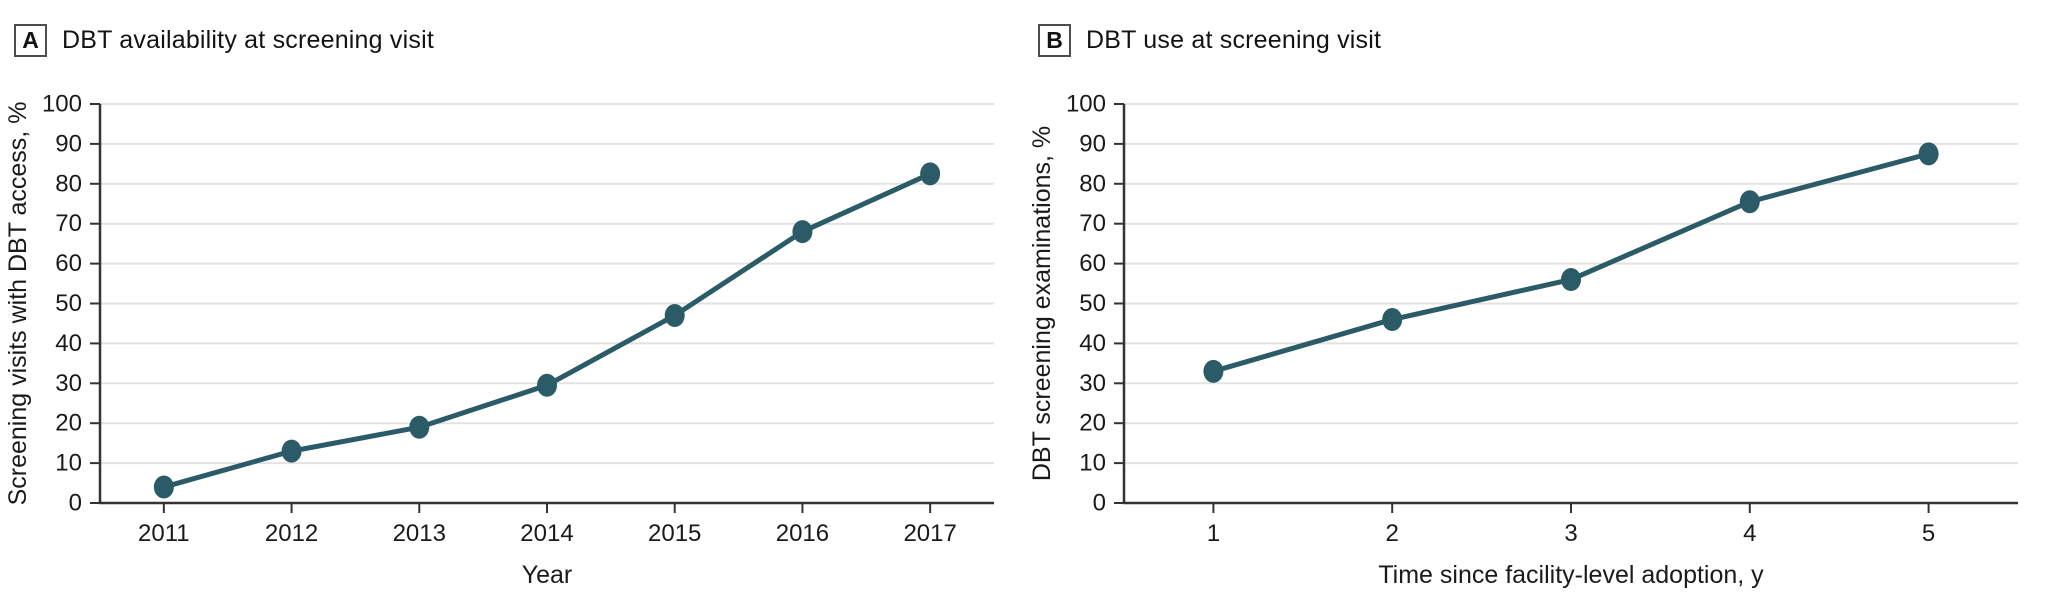 Image resolution: width=2048 pixels, height=605 pixels. What do you see at coordinates (929, 533) in the screenshot?
I see `x-tick-label: 2017` at bounding box center [929, 533].